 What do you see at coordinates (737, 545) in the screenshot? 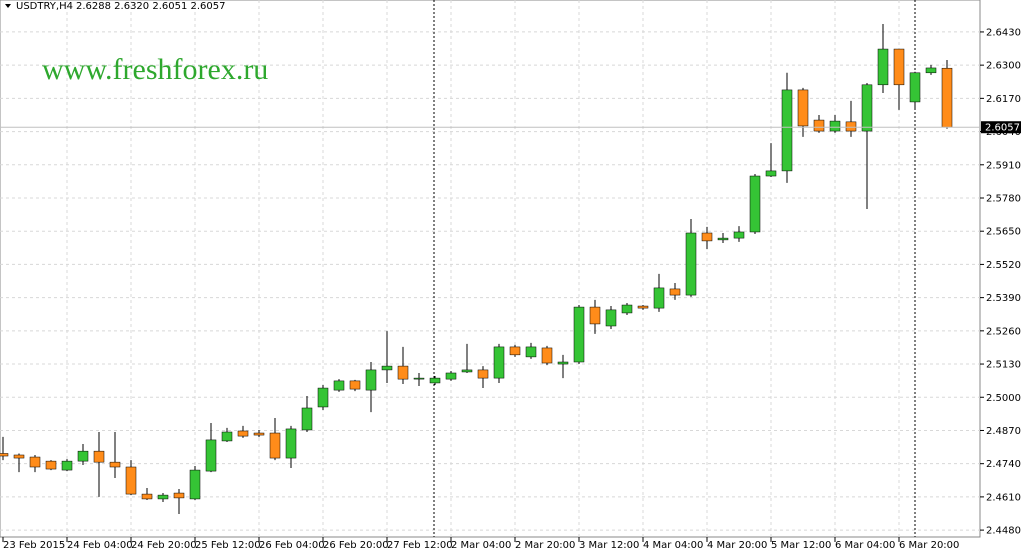
I see `x-tick-label: 4 Mar 20:00` at bounding box center [737, 545].